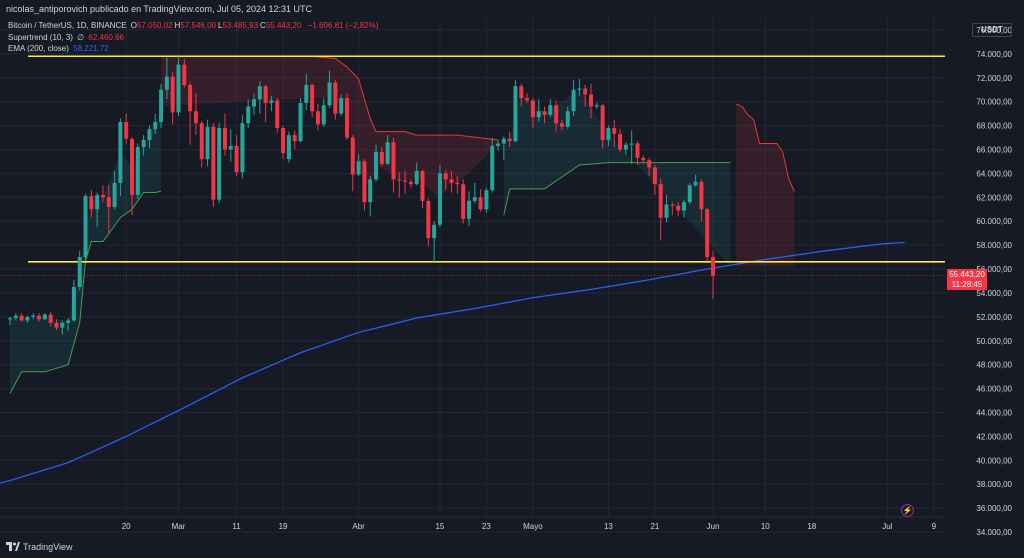 The image size is (1024, 558). What do you see at coordinates (907, 510) in the screenshot?
I see `lightning-icon: ⚡` at bounding box center [907, 510].